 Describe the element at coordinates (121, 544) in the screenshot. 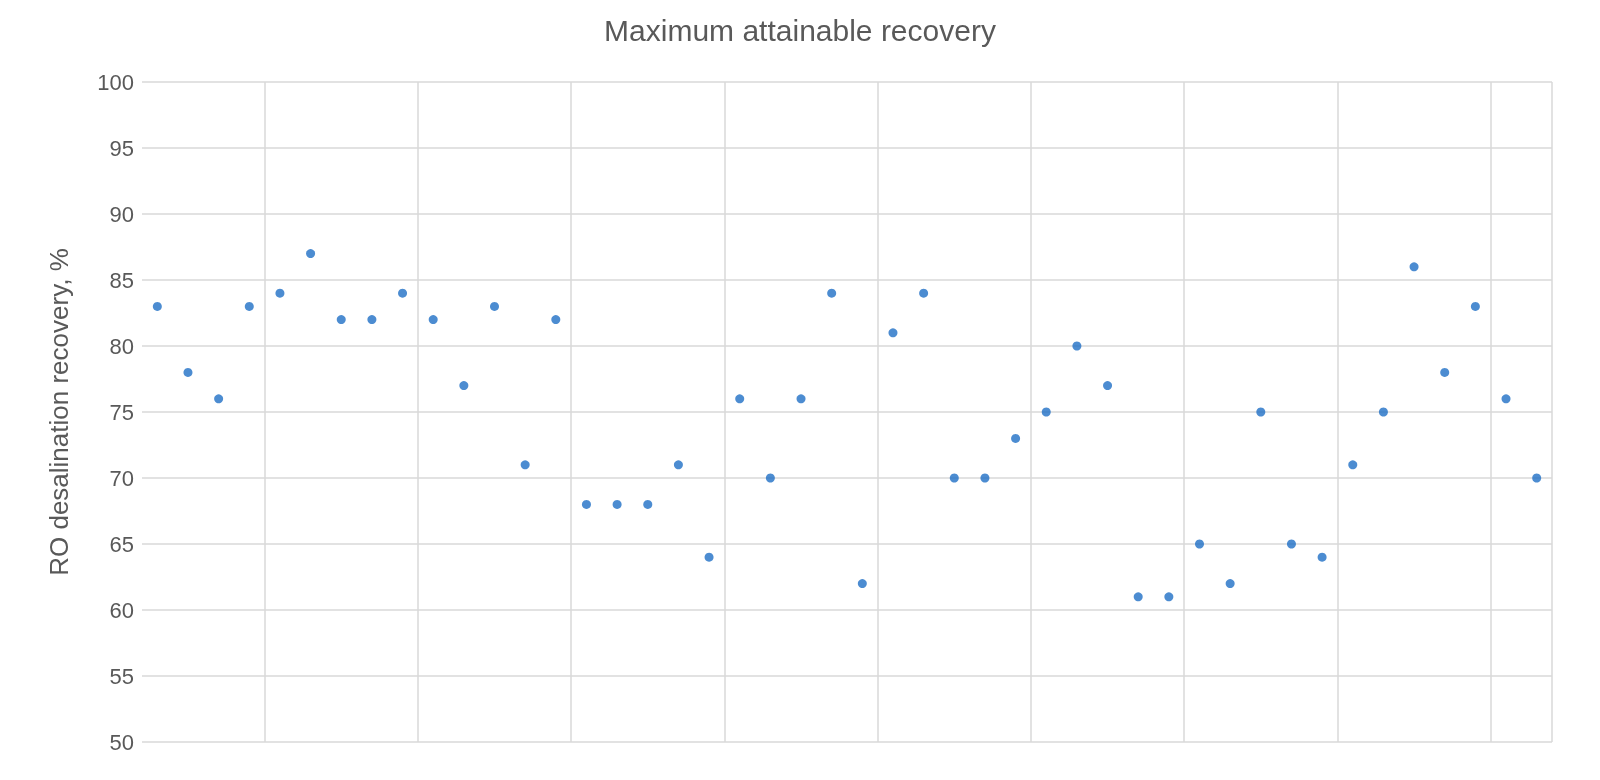

I see `y-tick-label: 65` at that location.